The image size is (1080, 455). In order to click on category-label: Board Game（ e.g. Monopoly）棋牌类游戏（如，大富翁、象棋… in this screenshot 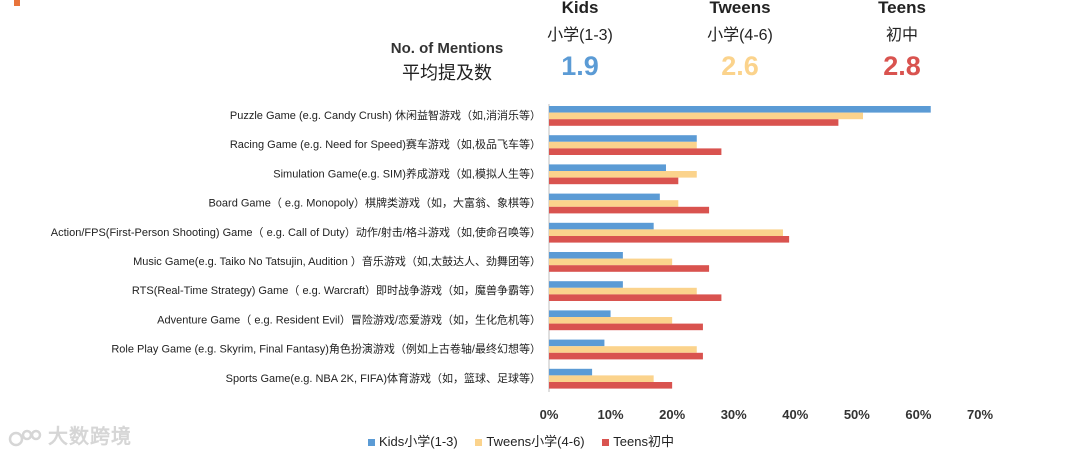, I will do `click(374, 203)`.